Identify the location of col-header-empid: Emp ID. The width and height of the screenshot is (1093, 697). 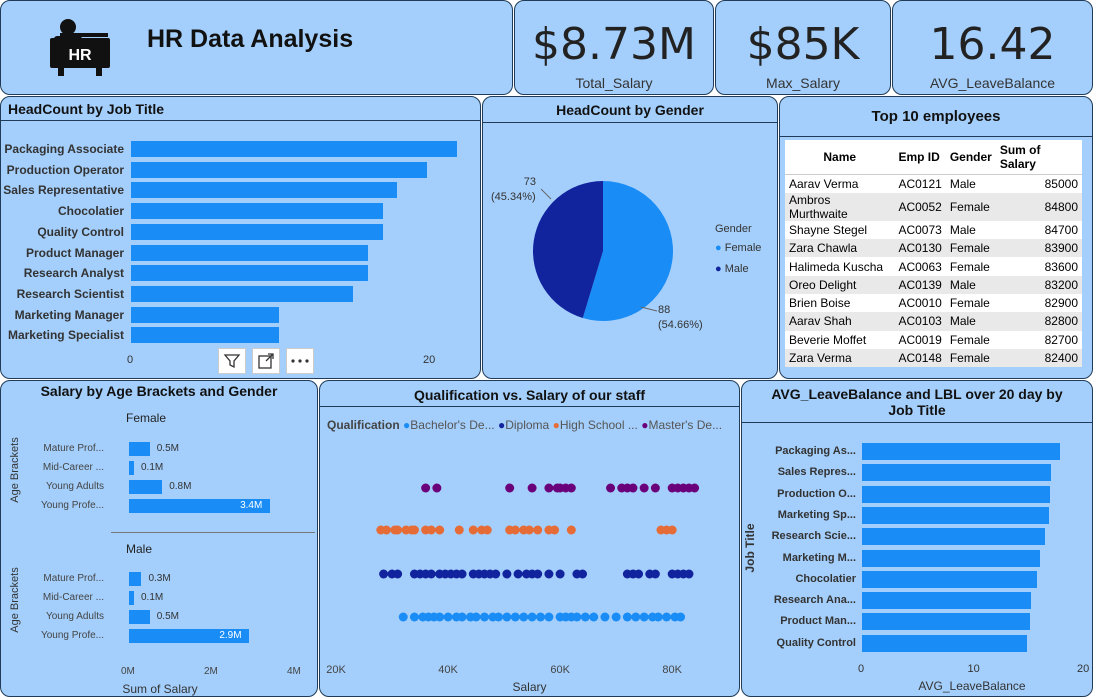
(920, 157).